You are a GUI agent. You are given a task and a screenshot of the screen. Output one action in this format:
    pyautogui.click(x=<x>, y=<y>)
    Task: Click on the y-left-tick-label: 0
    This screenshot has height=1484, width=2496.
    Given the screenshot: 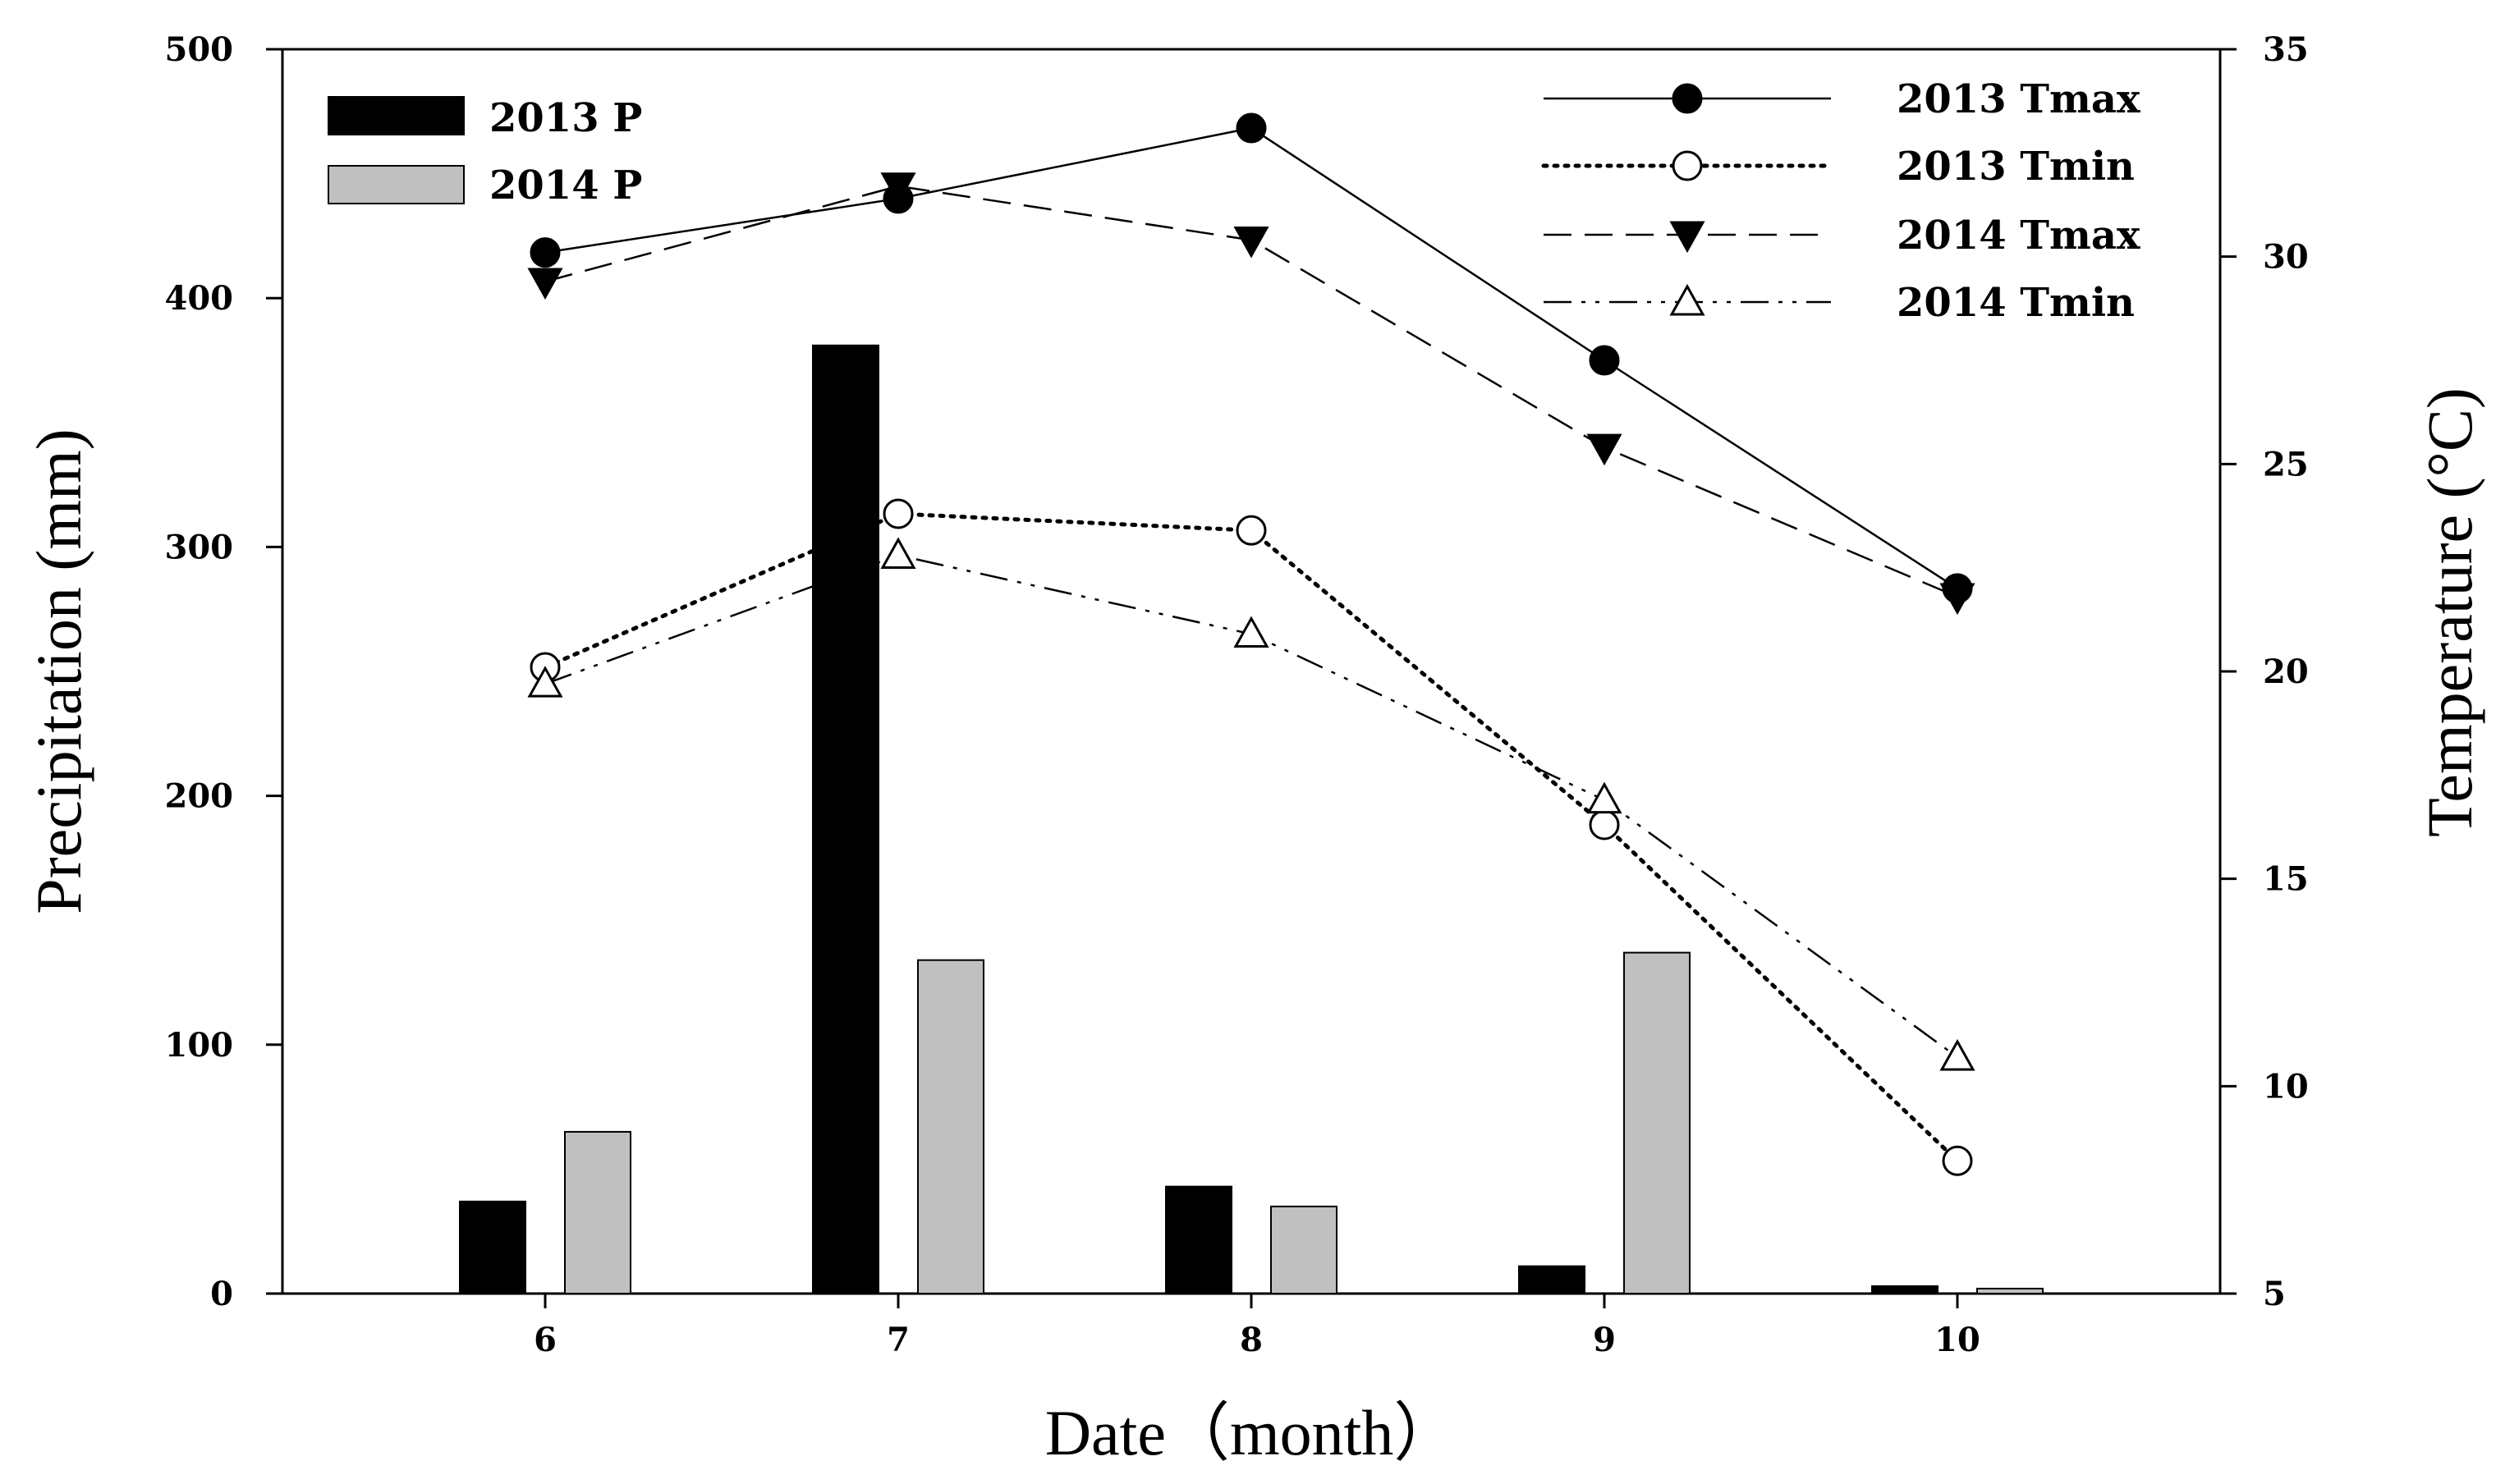 What is the action you would take?
    pyautogui.click(x=221, y=1294)
    